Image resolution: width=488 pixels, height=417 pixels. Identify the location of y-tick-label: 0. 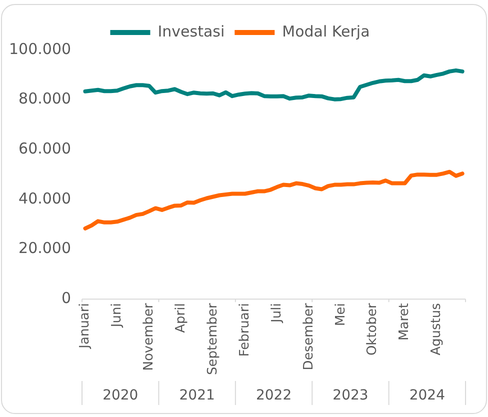
(66, 298).